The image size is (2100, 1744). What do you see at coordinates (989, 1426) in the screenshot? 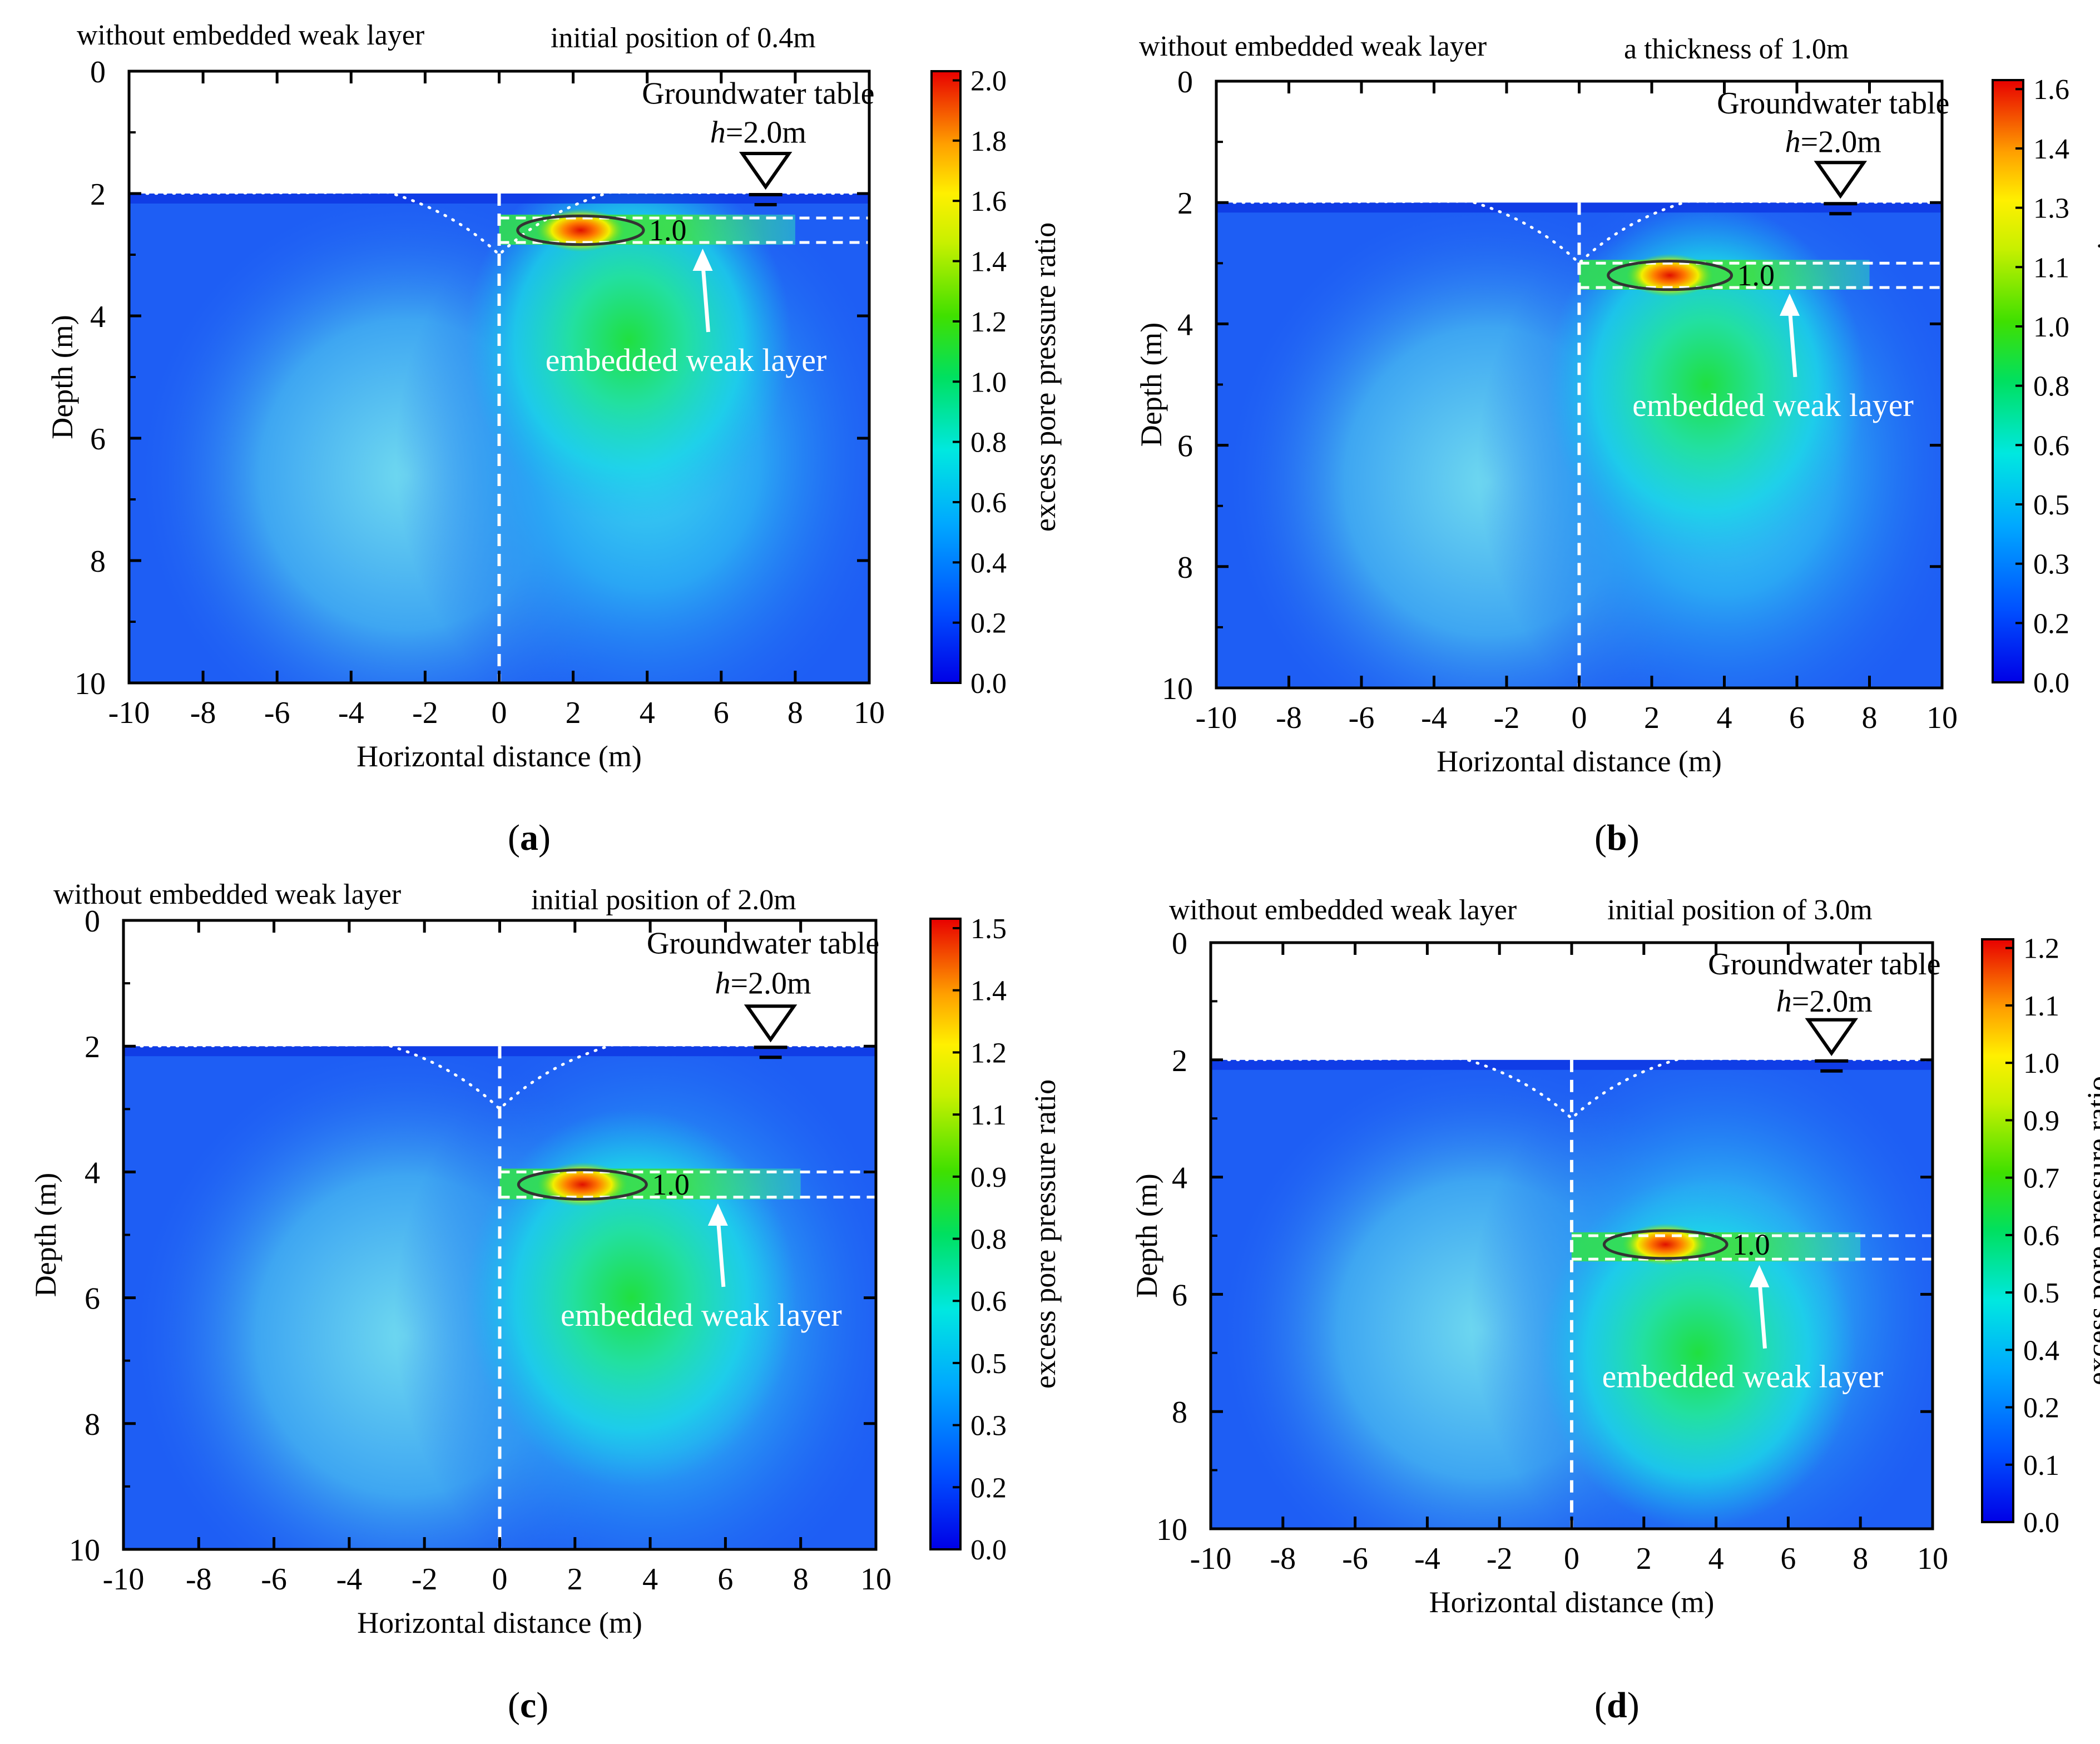
I see `colorbar-tick-label: 0.3` at bounding box center [989, 1426].